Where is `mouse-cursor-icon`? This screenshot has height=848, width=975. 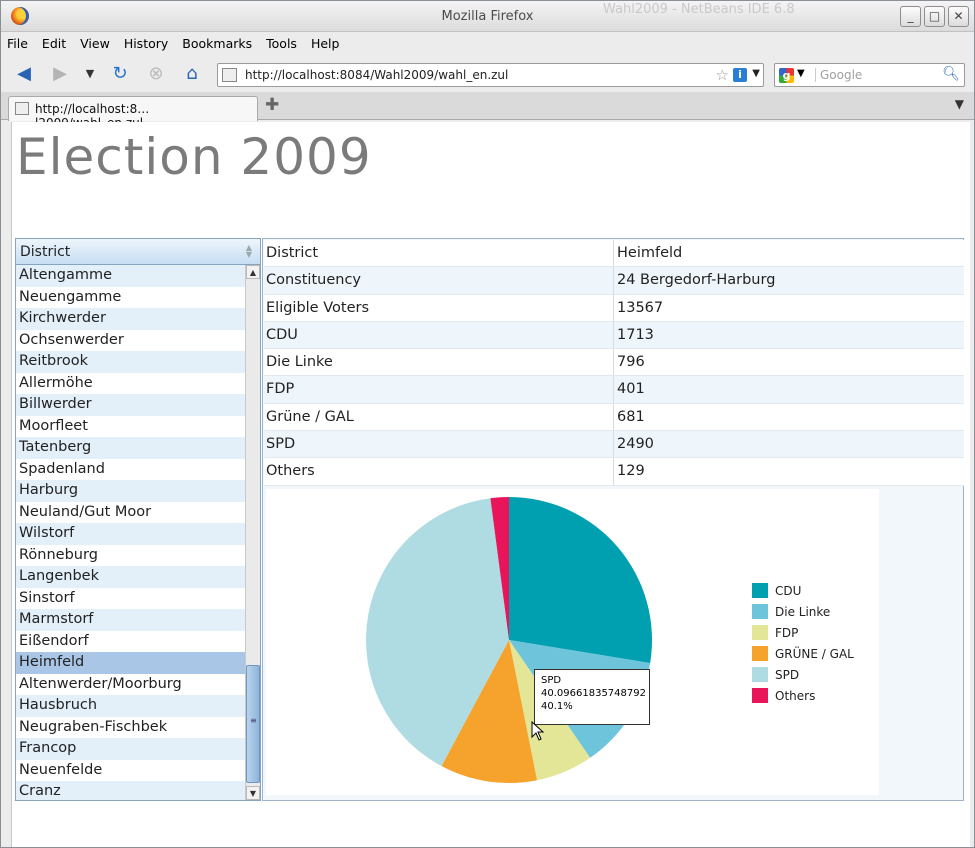 mouse-cursor-icon is located at coordinates (538, 731).